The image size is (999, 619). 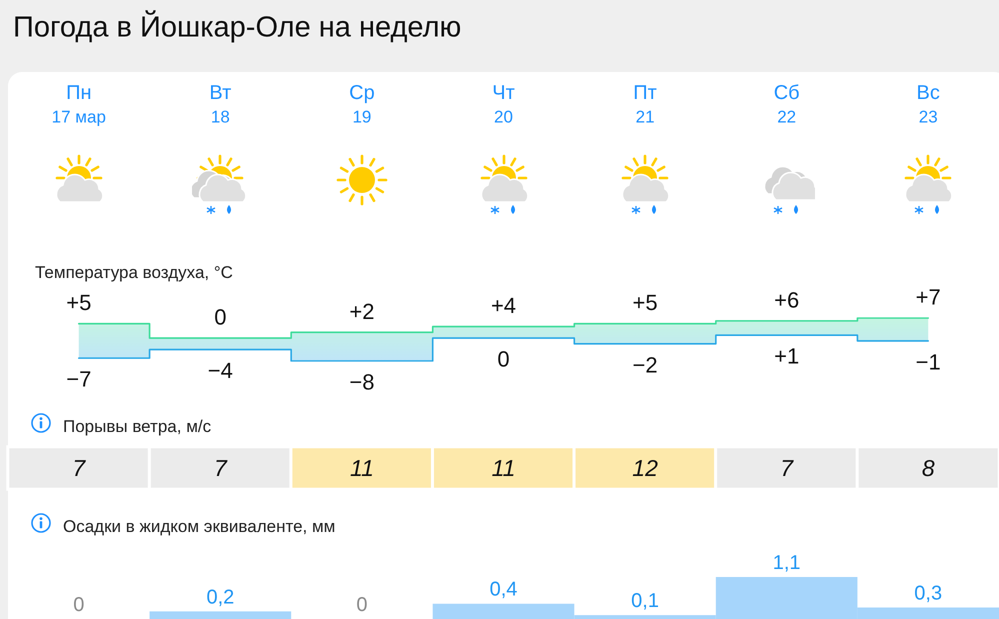 I want to click on data-label: +4, so click(x=503, y=305).